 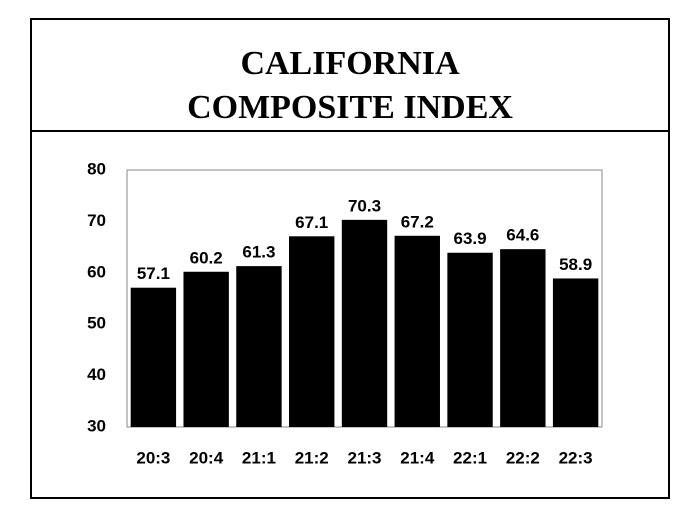 I want to click on value-label: 67.1, so click(x=311, y=222).